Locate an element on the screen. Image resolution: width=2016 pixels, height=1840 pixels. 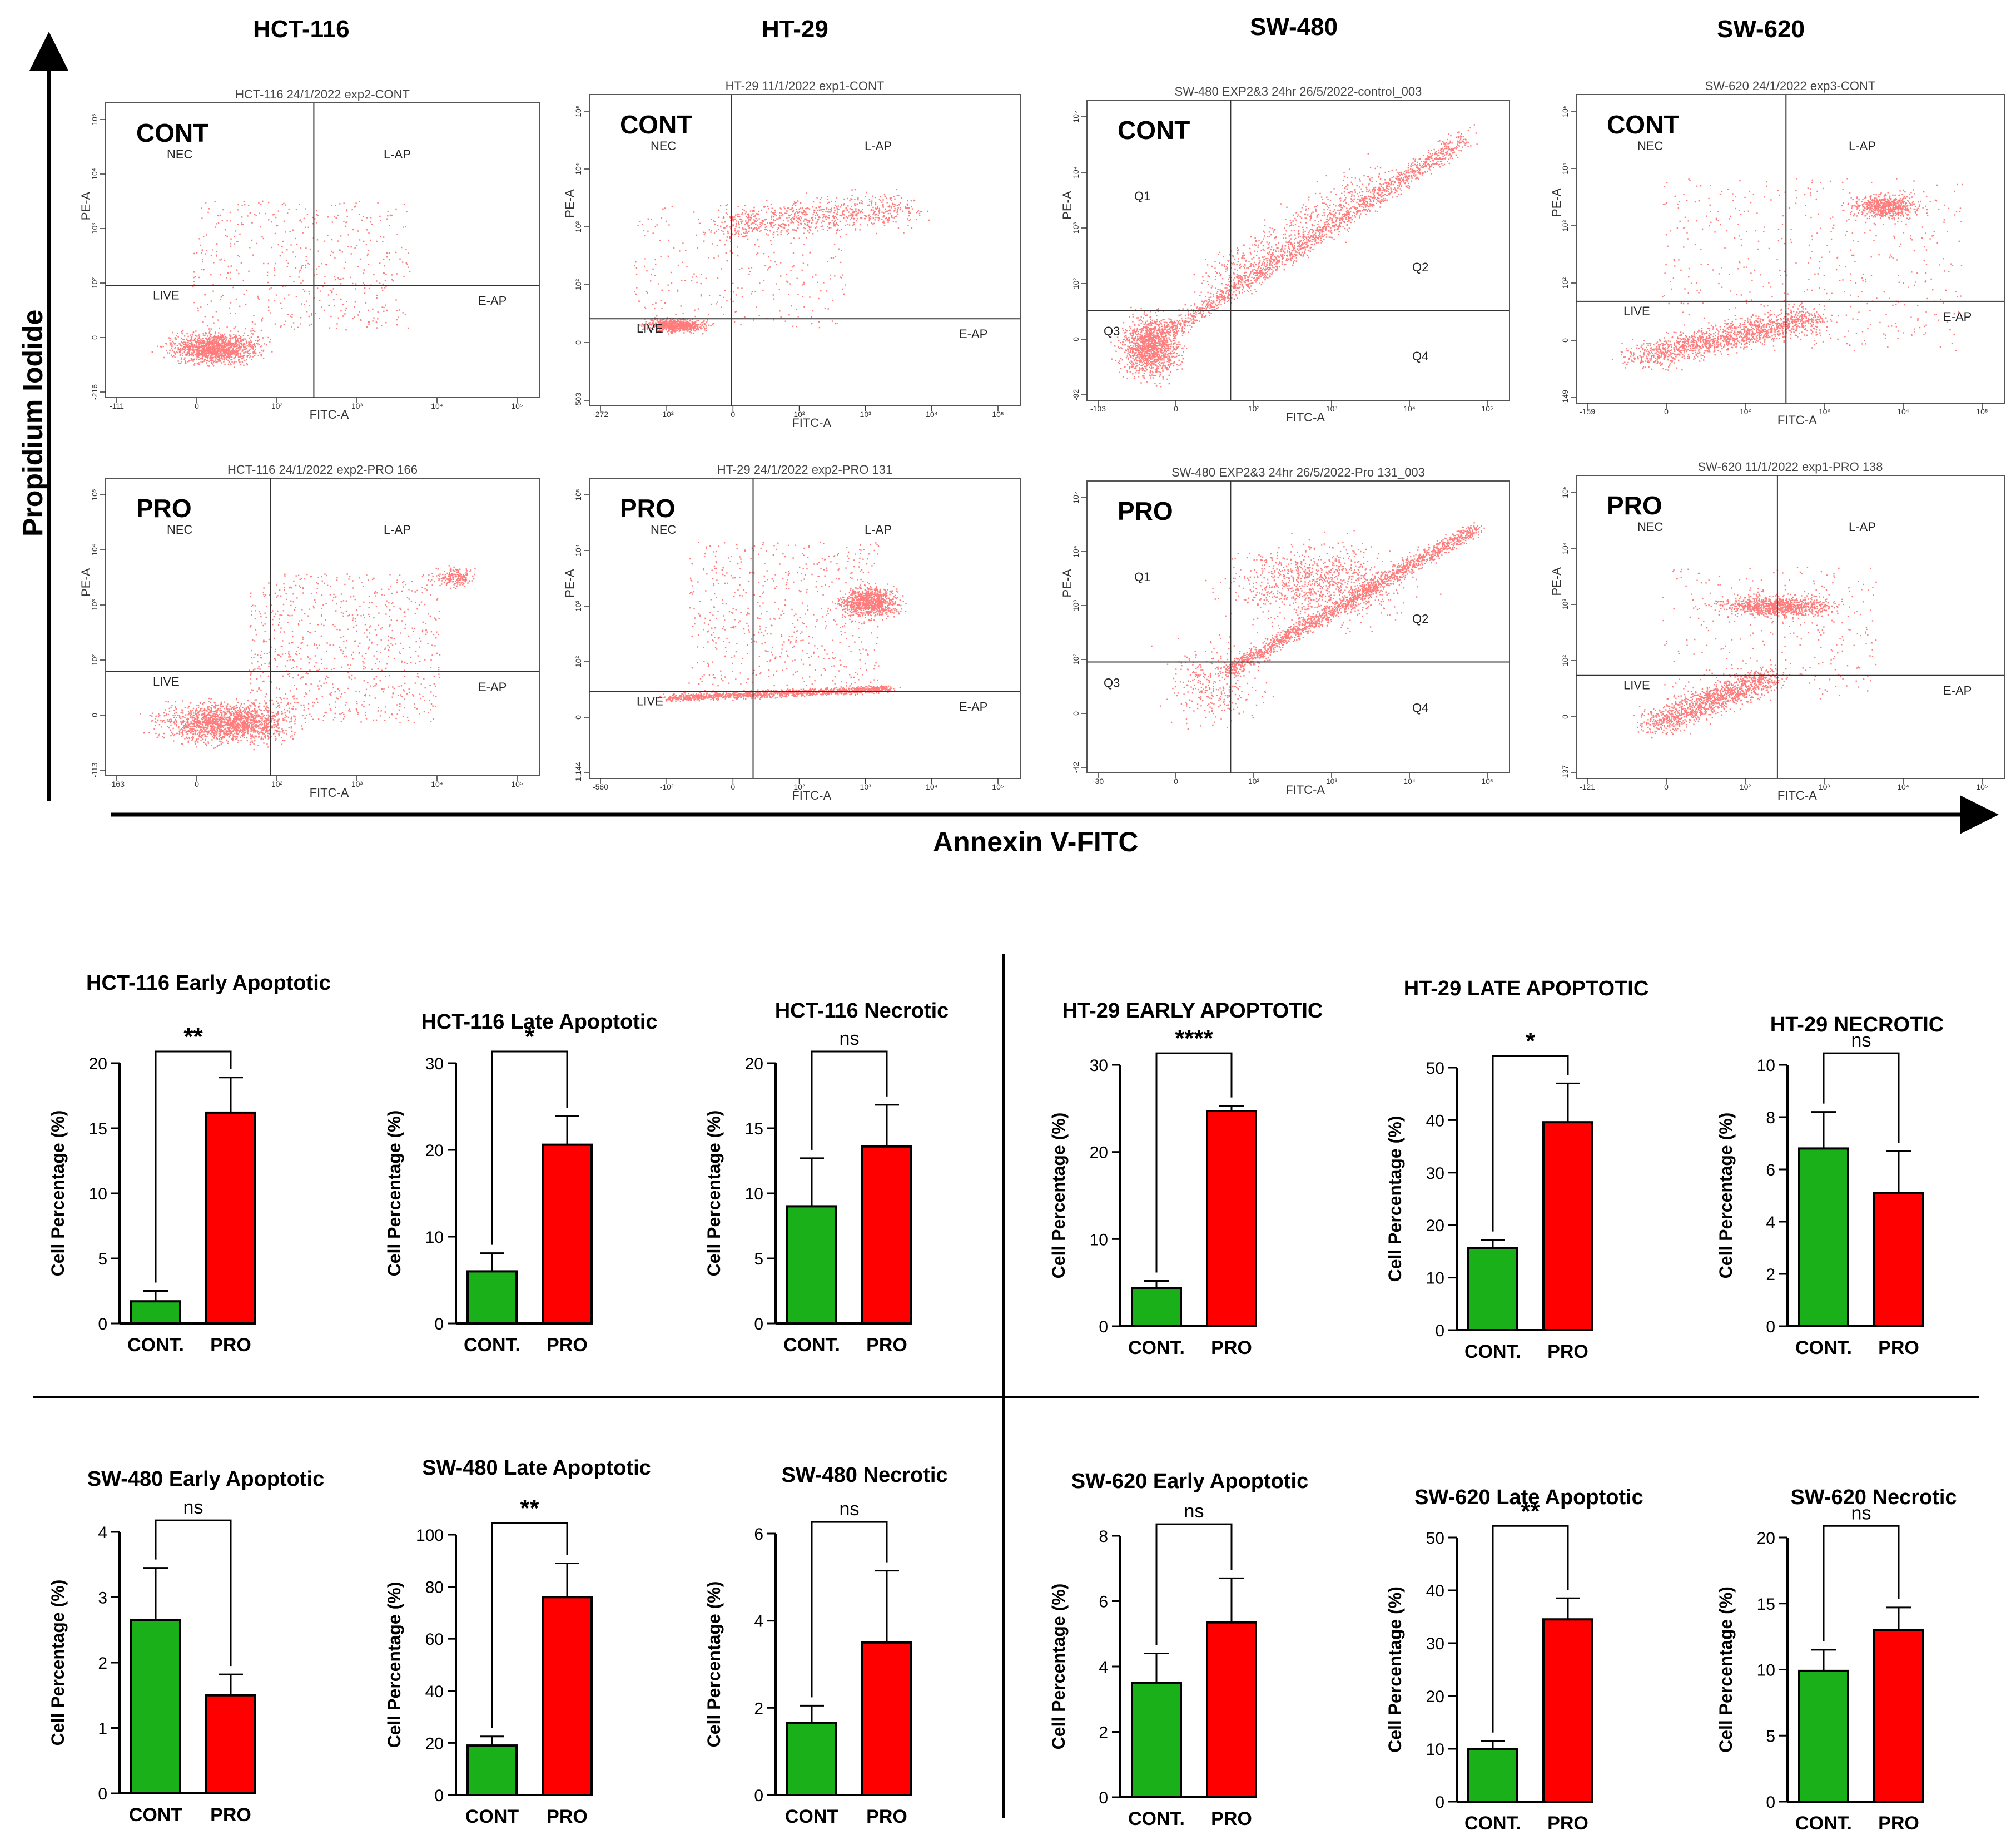
flow-header: SW-620 11/1/2022 exp1-PRO 138 is located at coordinates (1790, 467).